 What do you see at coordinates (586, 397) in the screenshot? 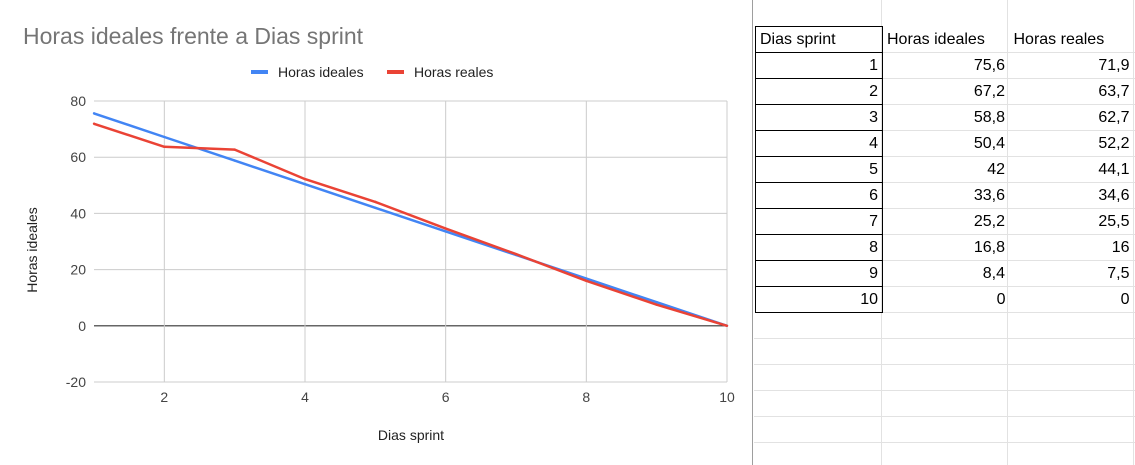
I see `x-tick-label: 8` at bounding box center [586, 397].